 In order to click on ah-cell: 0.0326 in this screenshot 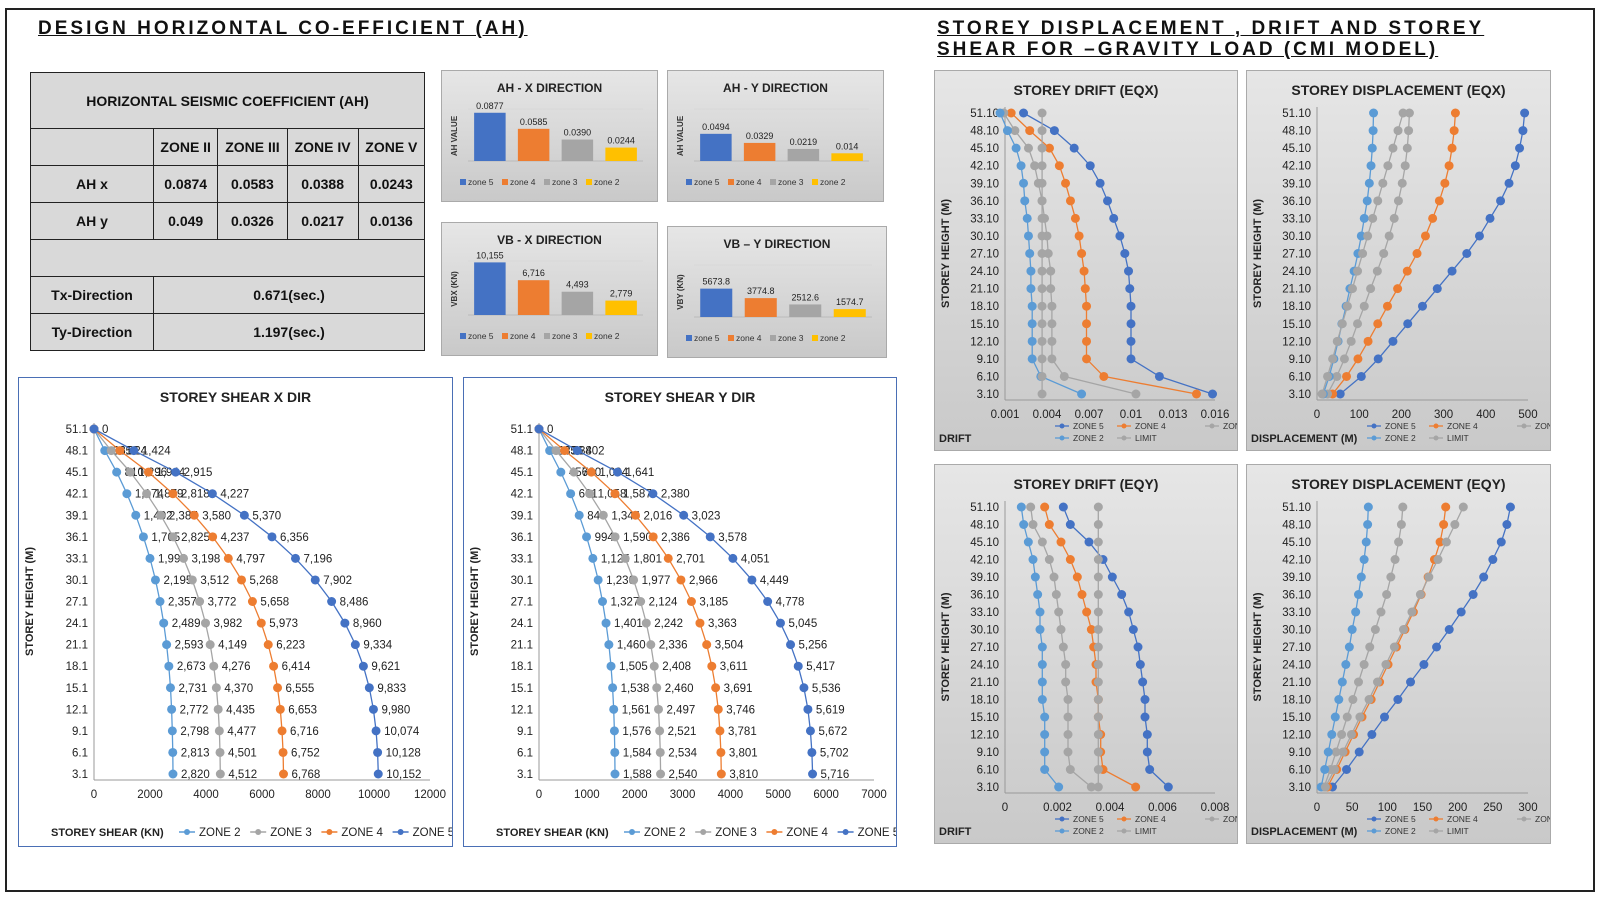, I will do `click(252, 221)`.